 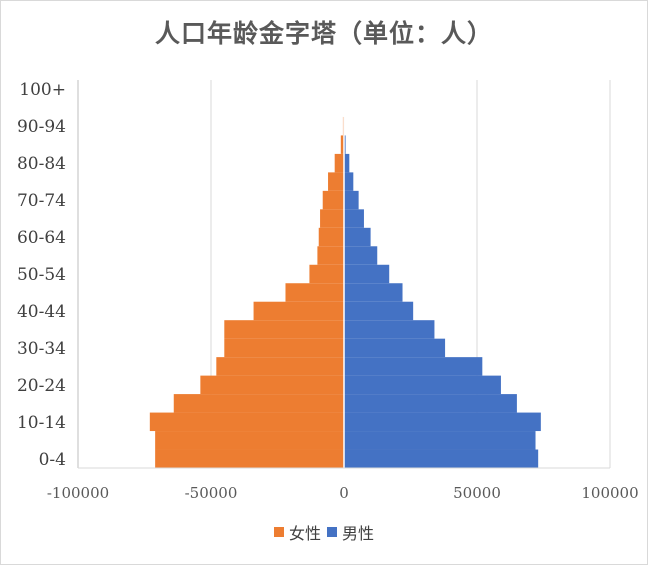 What do you see at coordinates (42, 90) in the screenshot?
I see `y-tick-label: 100+` at bounding box center [42, 90].